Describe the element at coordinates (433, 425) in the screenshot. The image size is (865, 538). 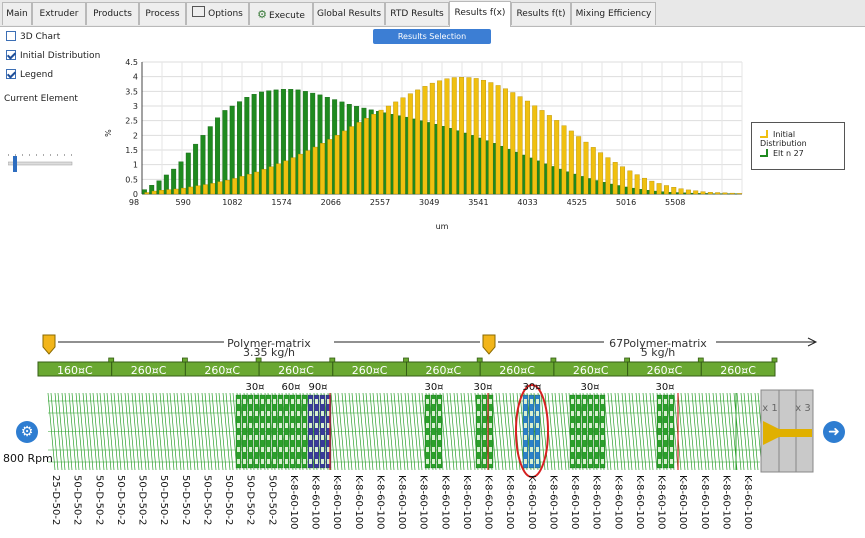
I see `kneading-block-30b-highlight` at that location.